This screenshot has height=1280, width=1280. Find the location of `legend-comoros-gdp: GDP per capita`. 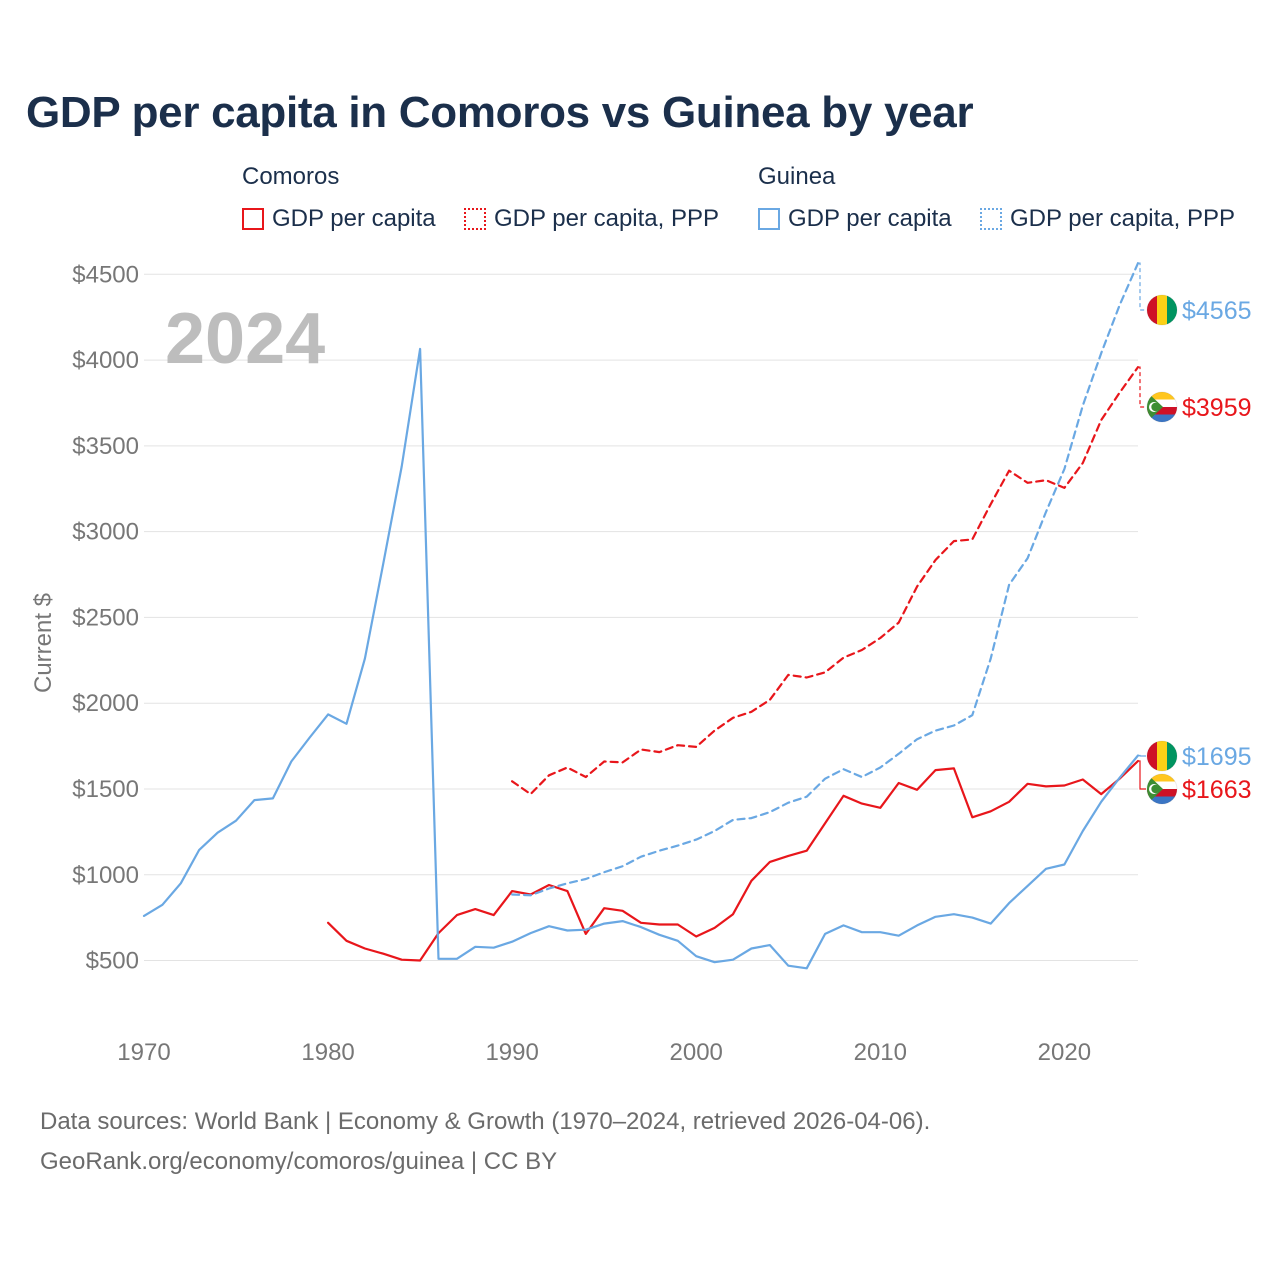

legend-comoros-gdp: GDP per capita is located at coordinates (339, 219).